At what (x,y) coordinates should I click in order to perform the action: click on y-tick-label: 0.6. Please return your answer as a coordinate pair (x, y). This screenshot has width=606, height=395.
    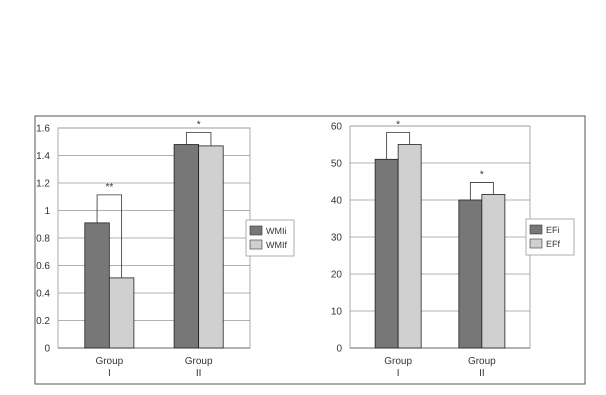
    Looking at the image, I should click on (43, 266).